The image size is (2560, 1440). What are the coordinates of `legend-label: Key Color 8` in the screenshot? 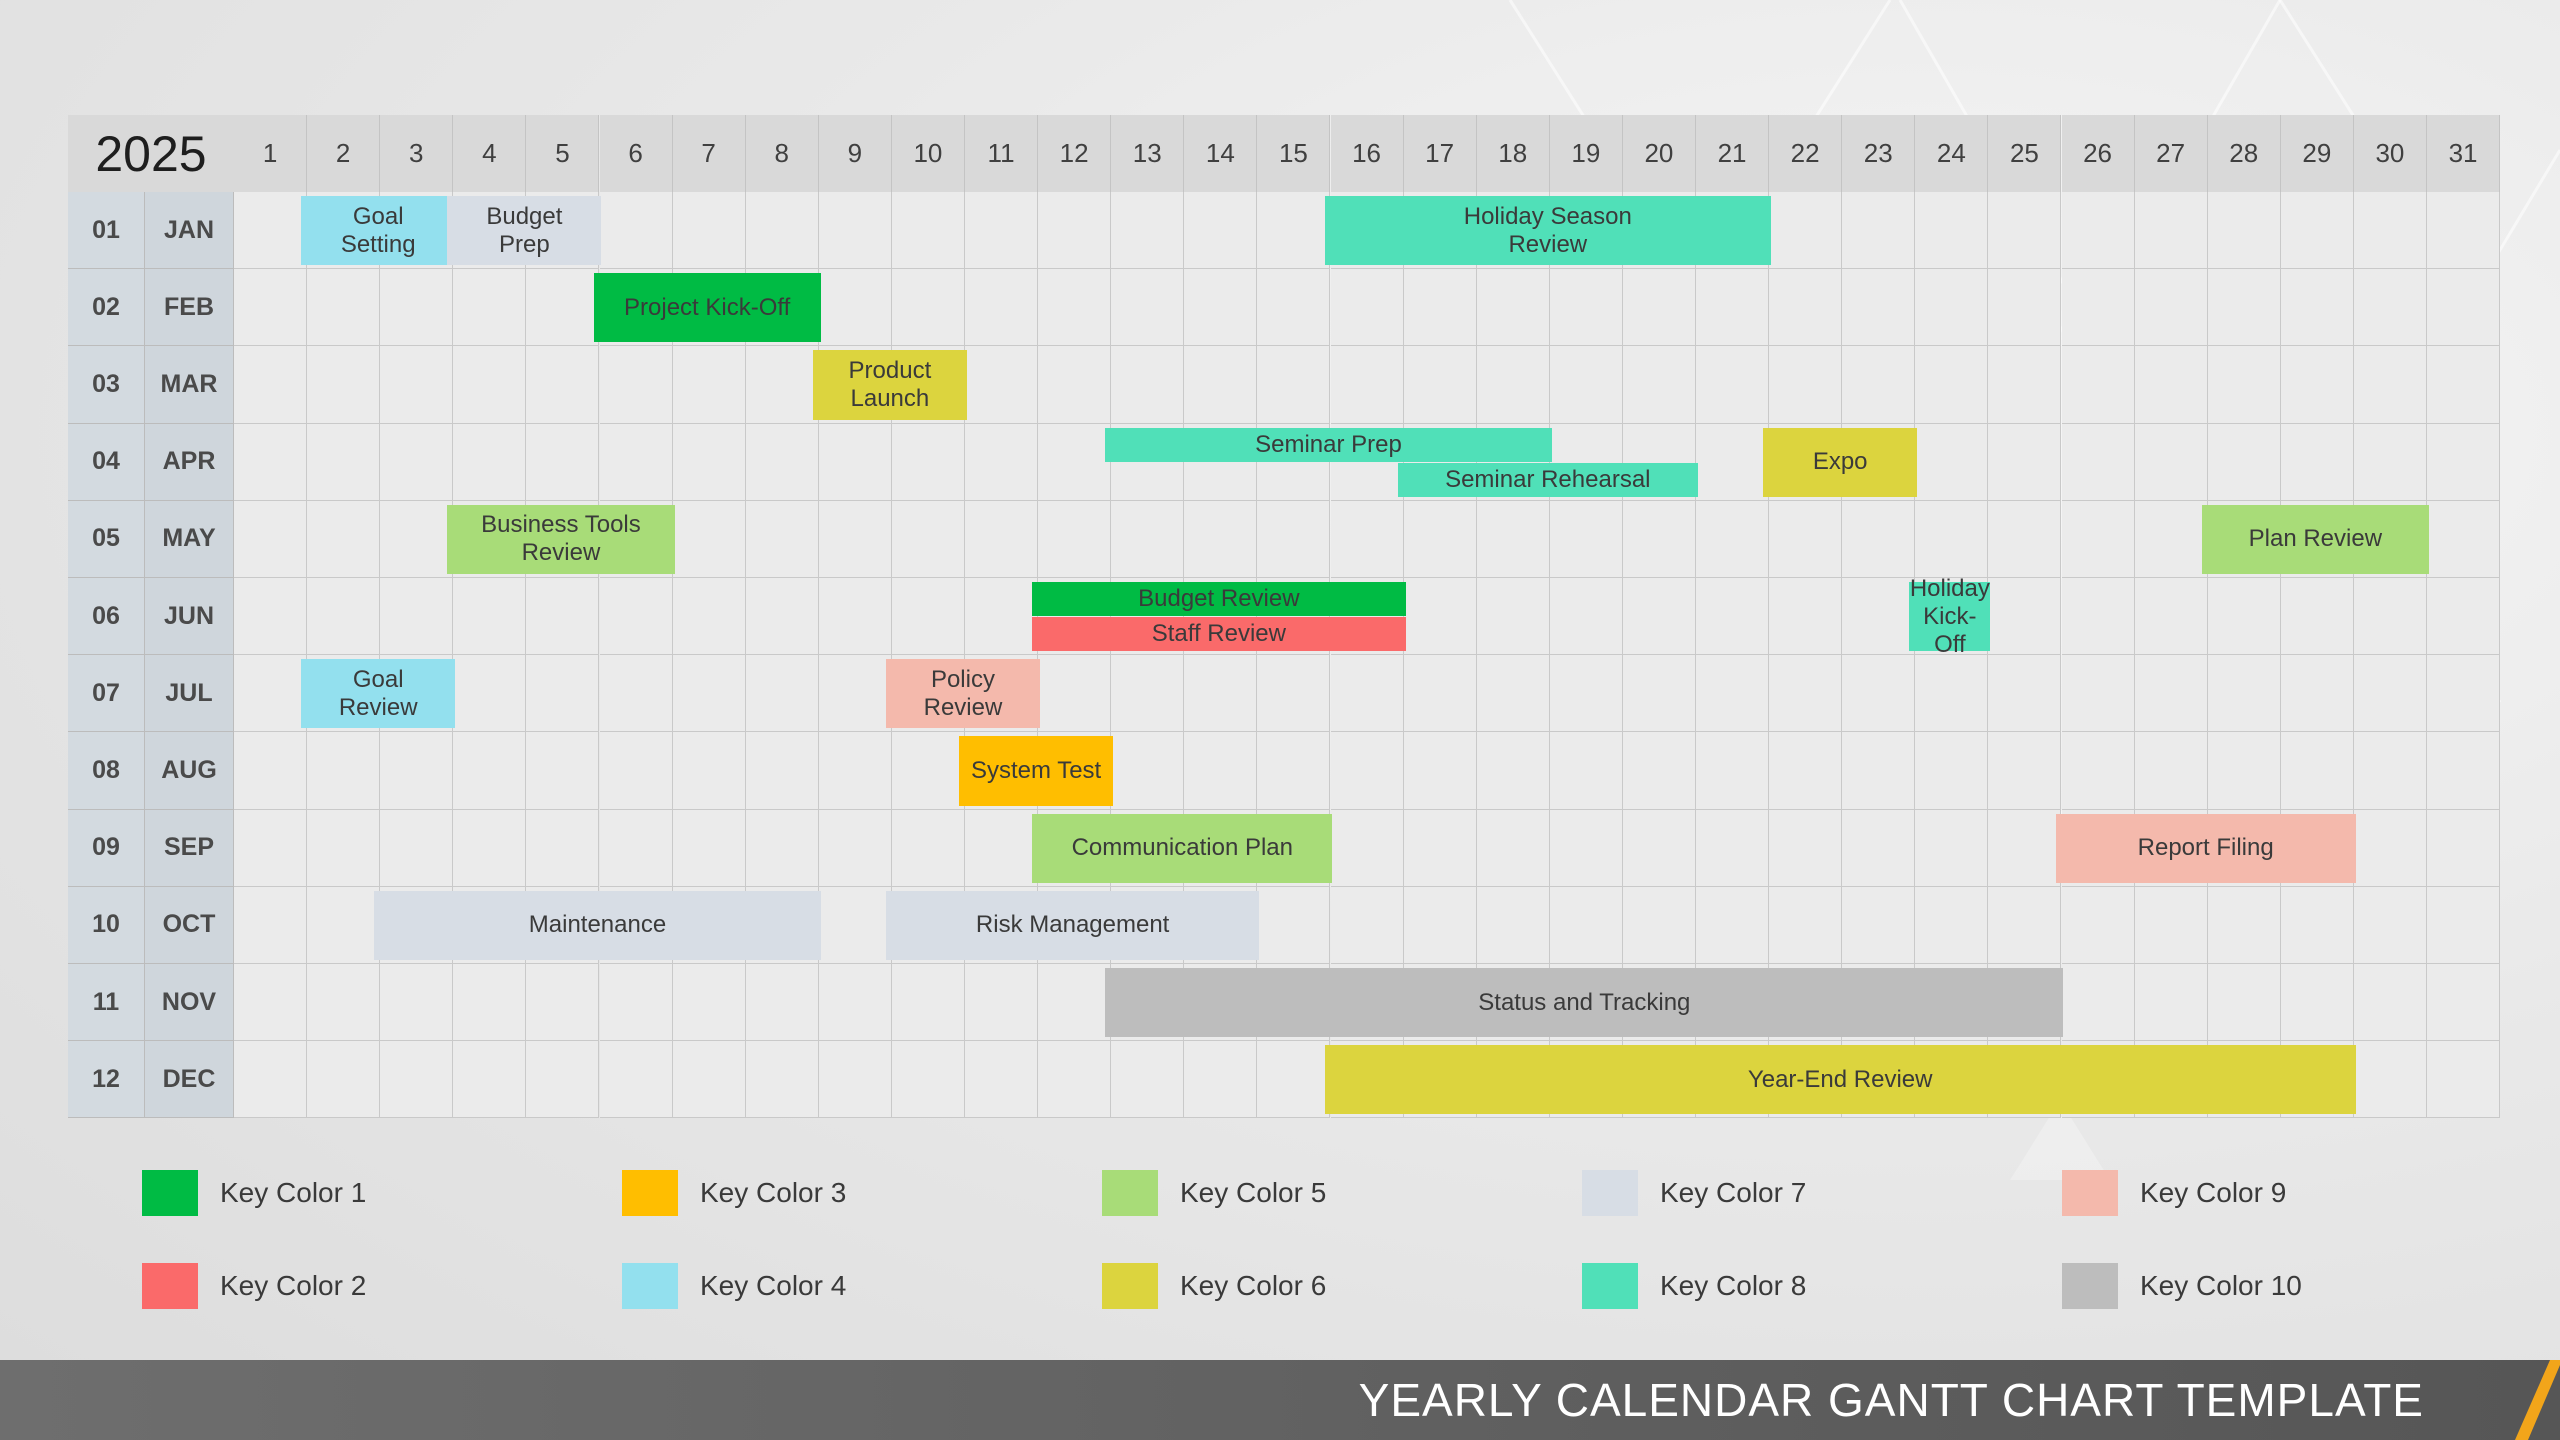 It's located at (1733, 1285).